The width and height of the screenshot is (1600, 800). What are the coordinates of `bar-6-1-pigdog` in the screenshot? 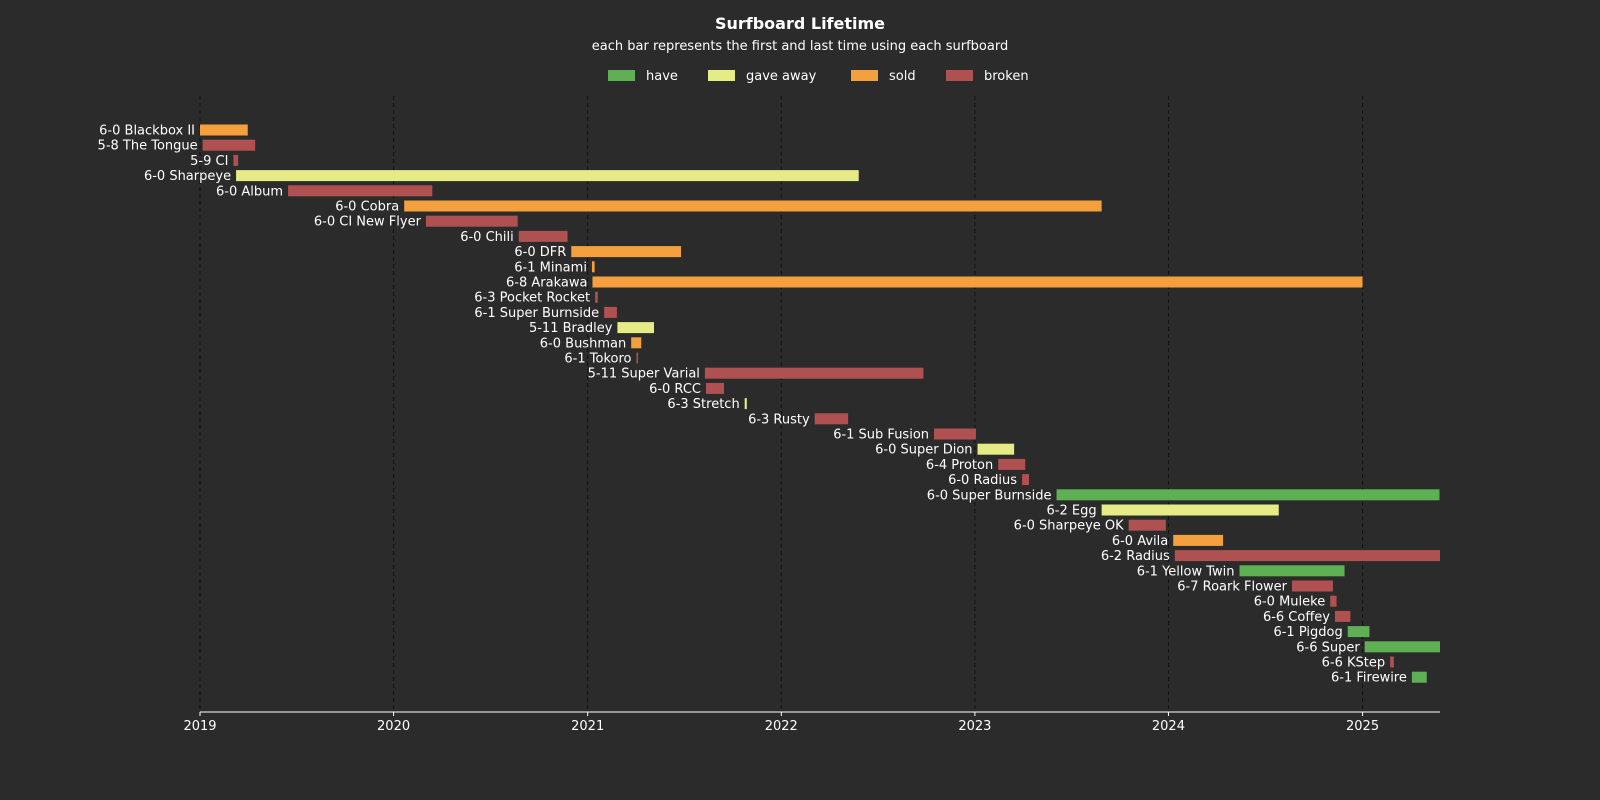 It's located at (1358, 632).